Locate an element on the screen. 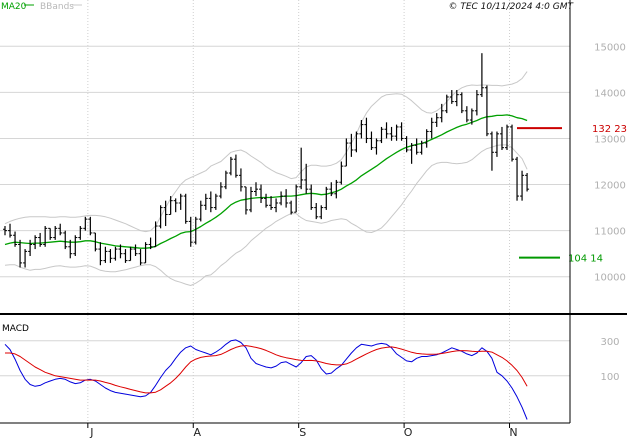 Image resolution: width=627 pixels, height=440 pixels. x-month-label: O is located at coordinates (408, 432).